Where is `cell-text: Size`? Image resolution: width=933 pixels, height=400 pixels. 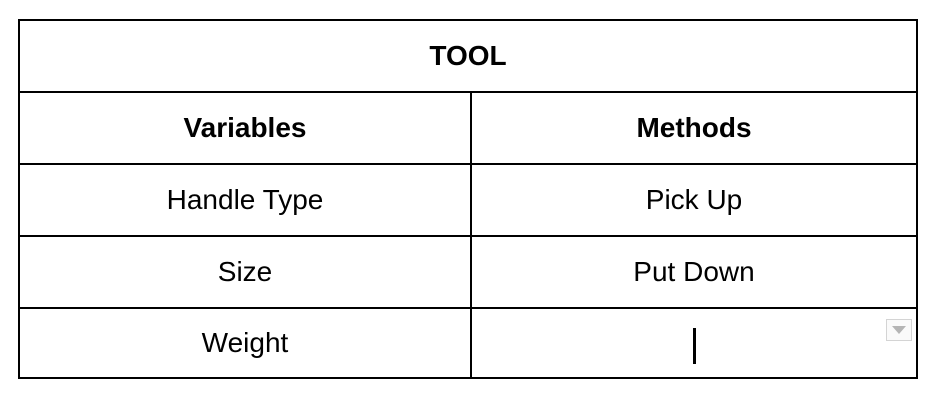 cell-text: Size is located at coordinates (245, 271).